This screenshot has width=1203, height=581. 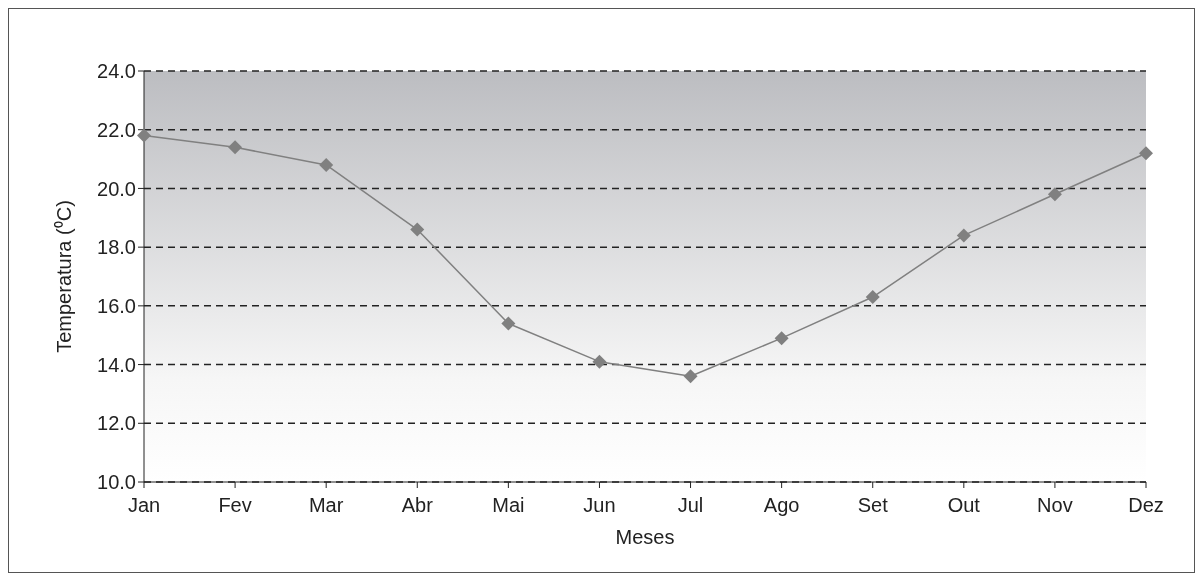 I want to click on y-axis-title: Temperatura (⁰C), so click(x=64, y=276).